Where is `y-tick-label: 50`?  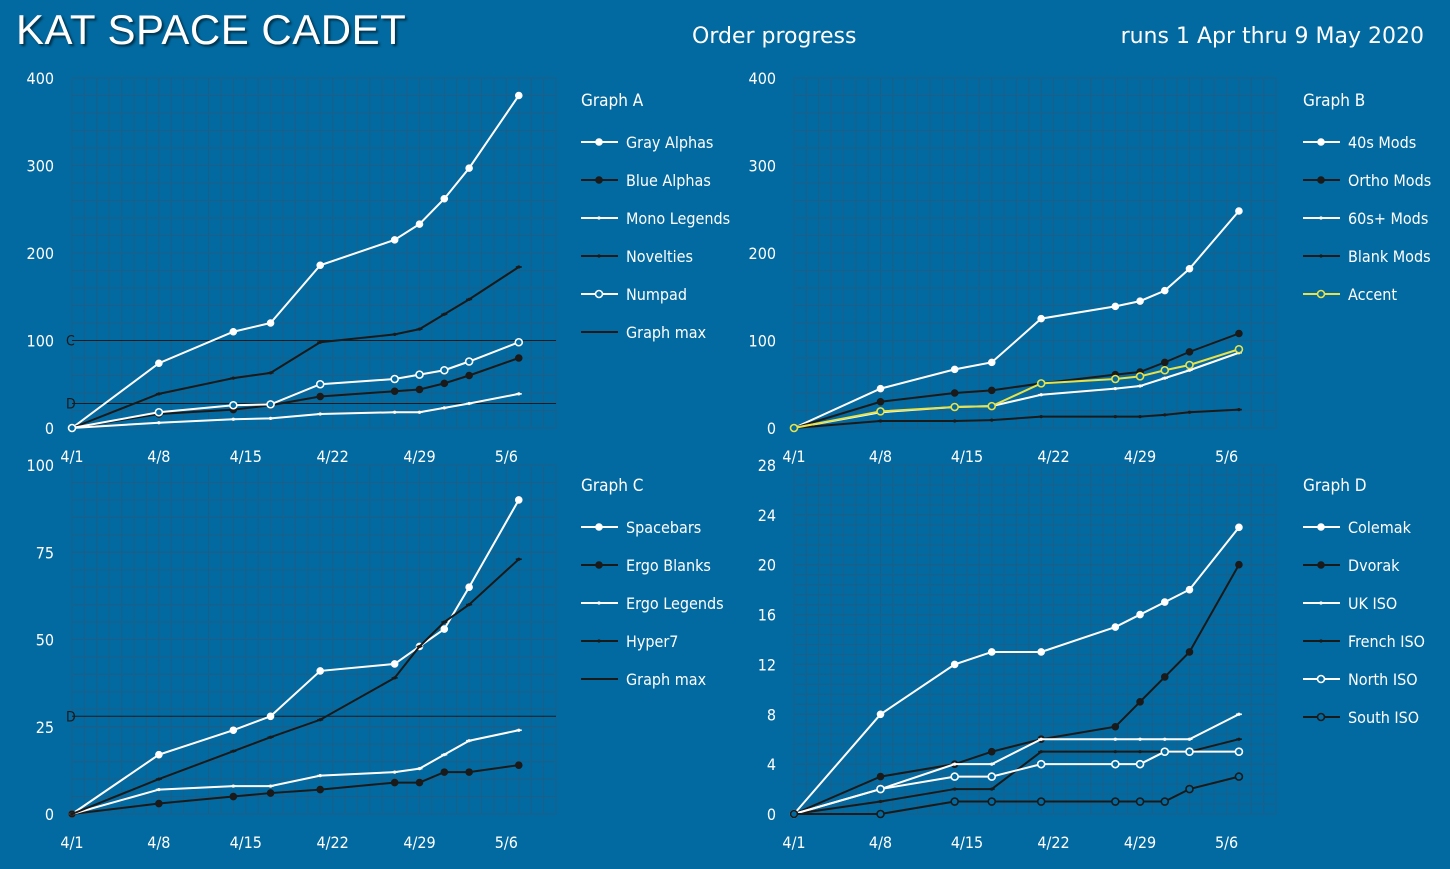
y-tick-label: 50 is located at coordinates (45, 640).